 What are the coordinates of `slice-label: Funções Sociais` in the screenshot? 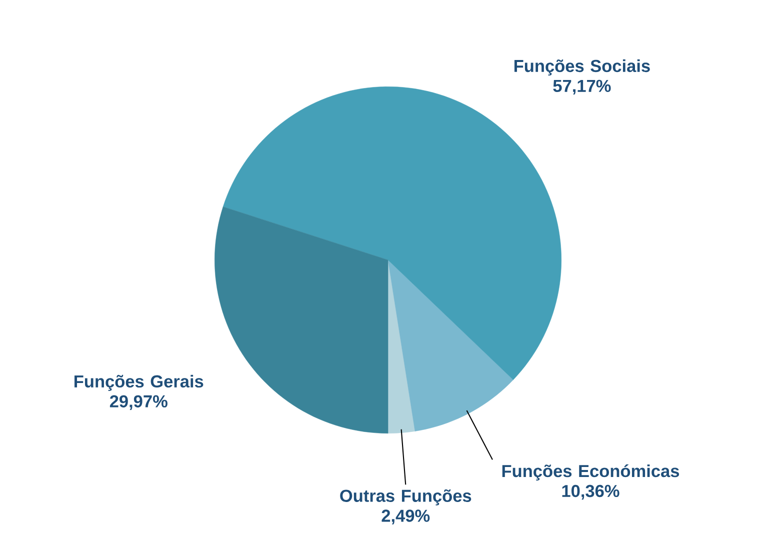 It's located at (582, 68).